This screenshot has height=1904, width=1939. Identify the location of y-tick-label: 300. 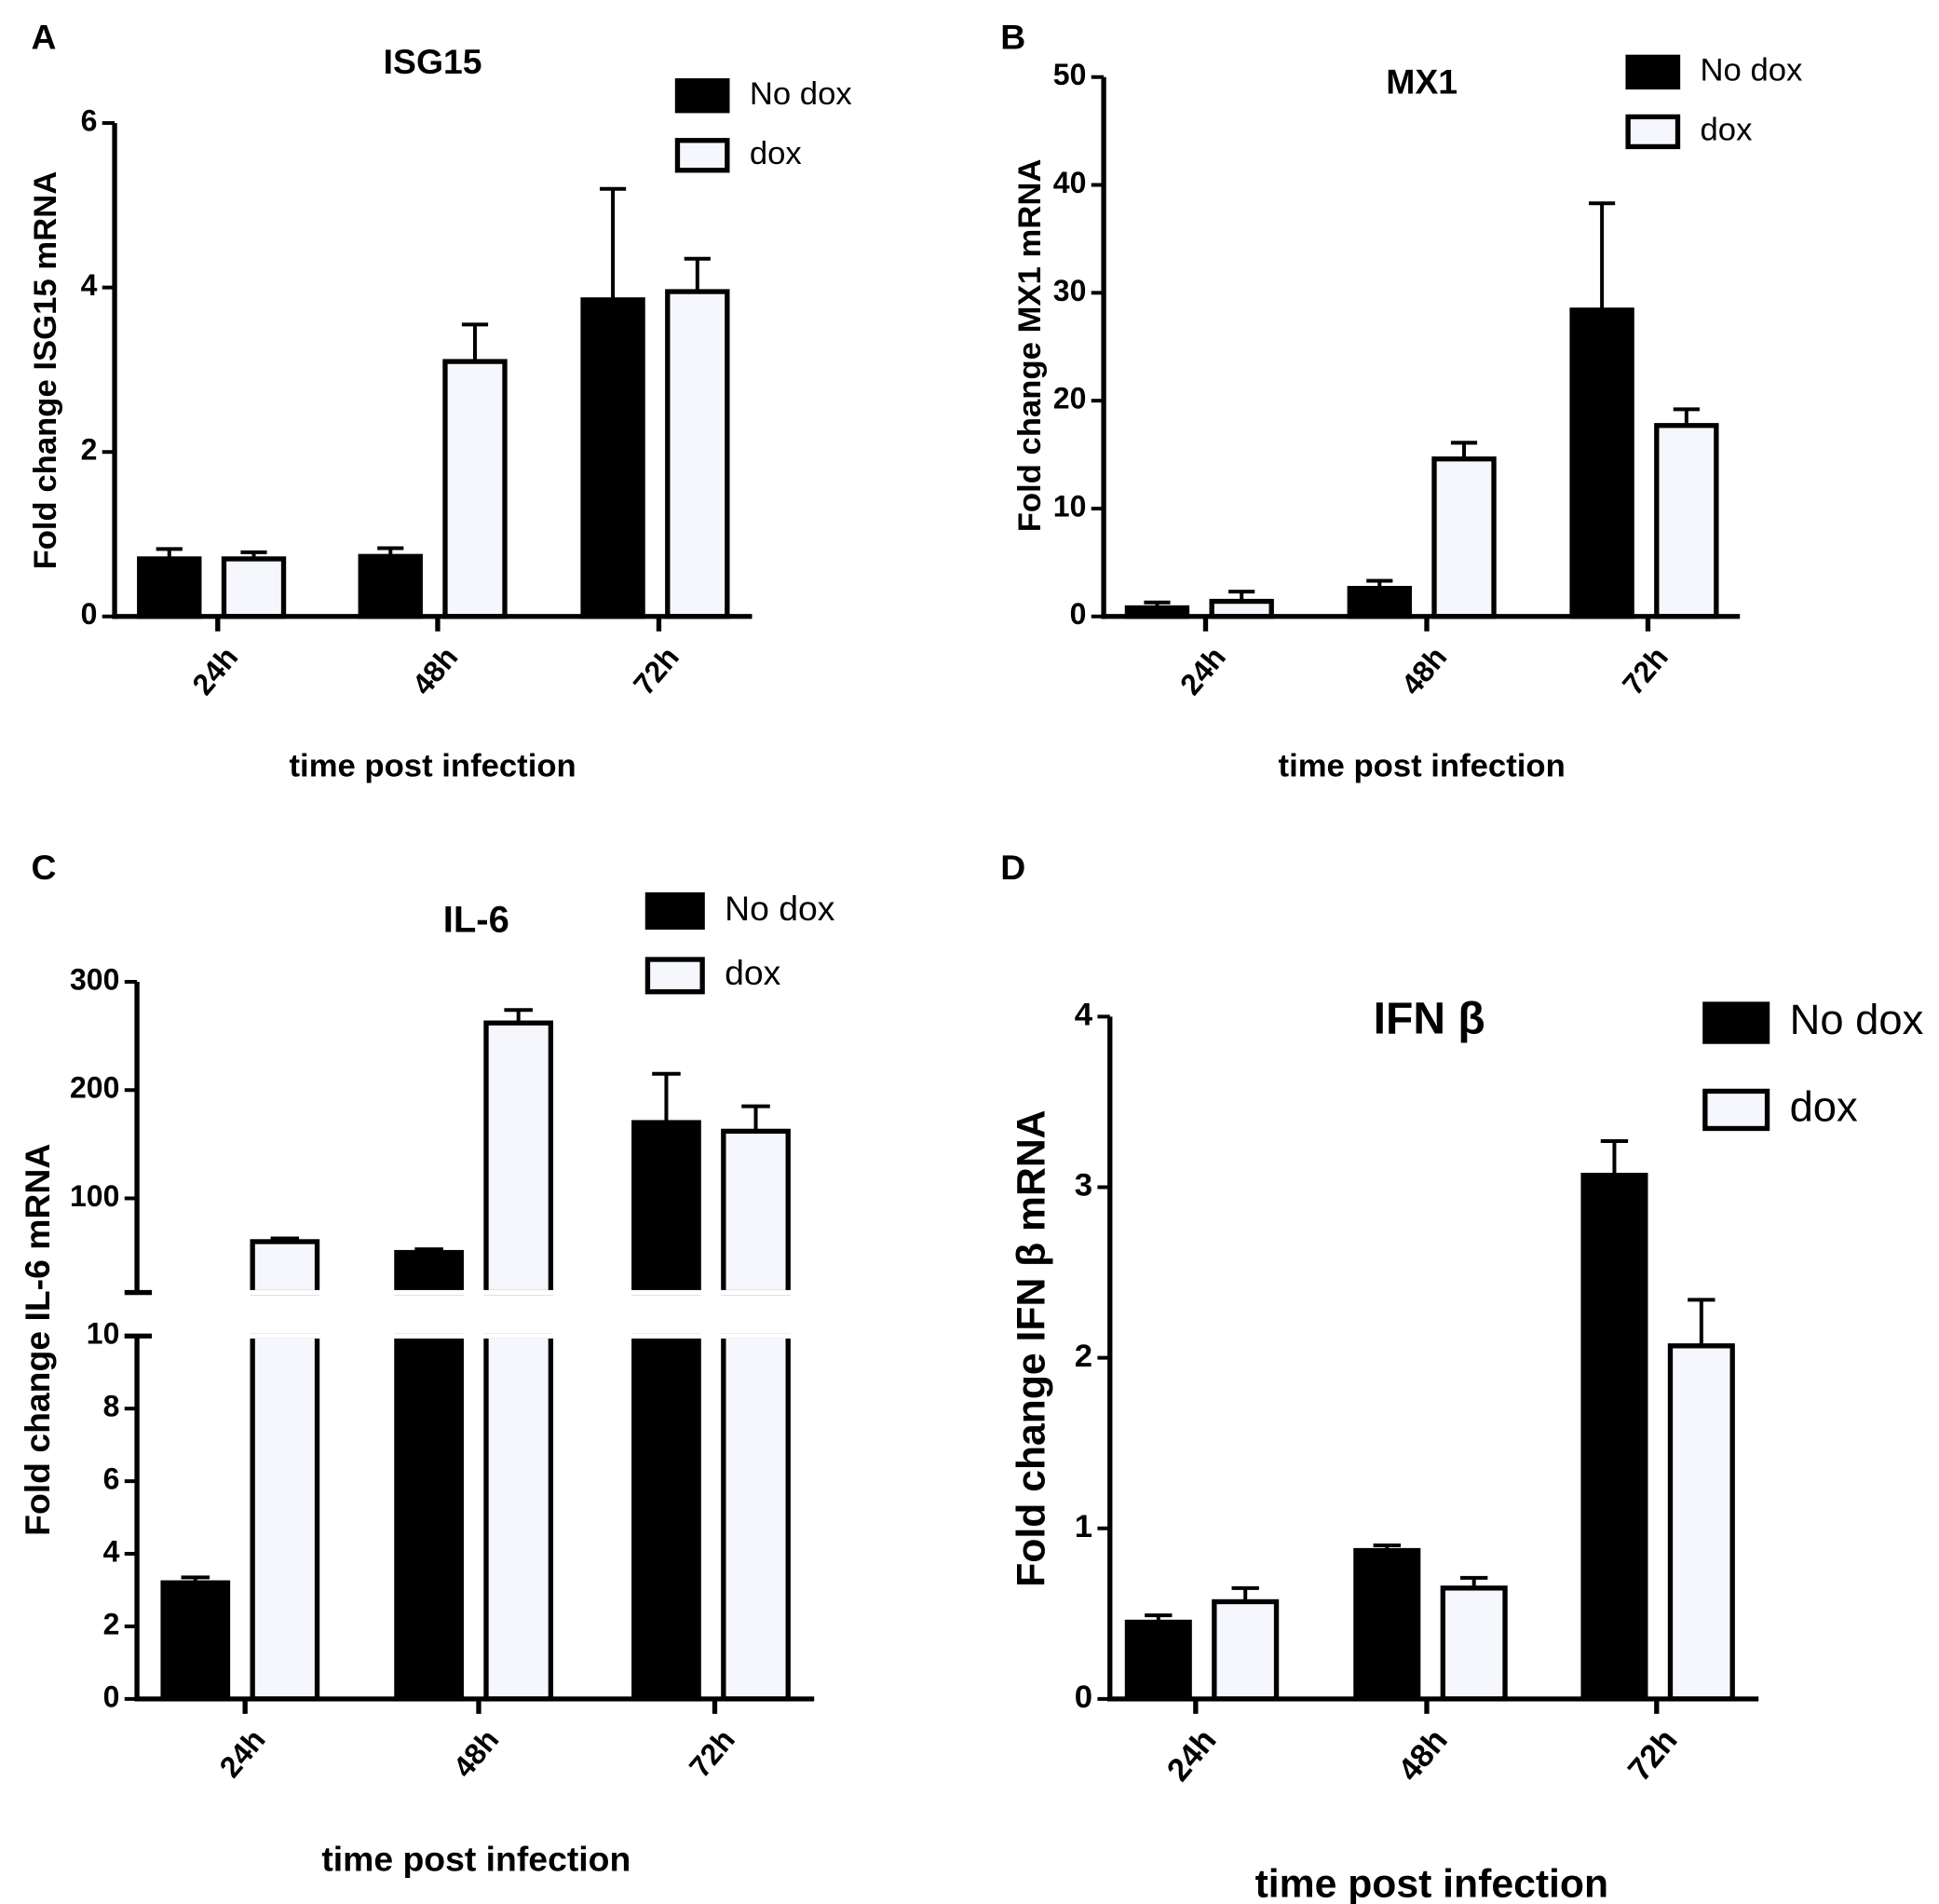
(94, 979).